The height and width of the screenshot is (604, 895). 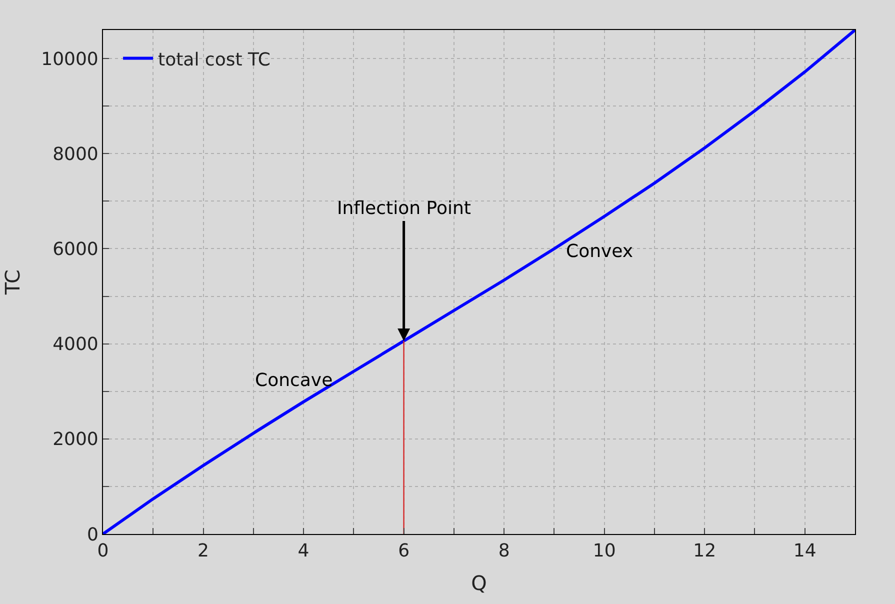 I want to click on x-axis-title: Q, so click(x=479, y=583).